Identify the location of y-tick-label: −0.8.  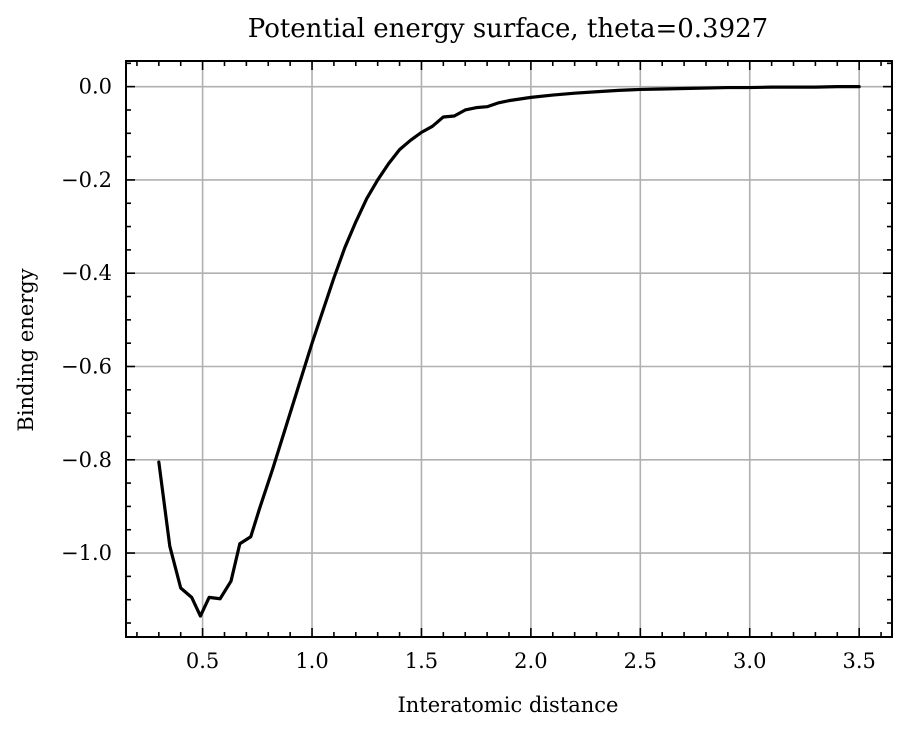
(86, 460).